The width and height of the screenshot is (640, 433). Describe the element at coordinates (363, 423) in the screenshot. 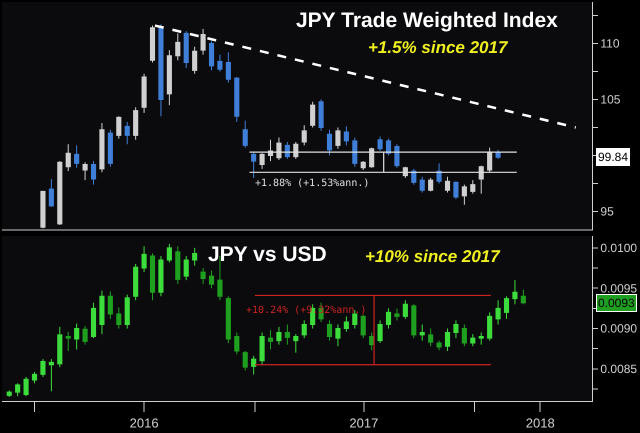

I see `x-tick-label: 2017` at that location.